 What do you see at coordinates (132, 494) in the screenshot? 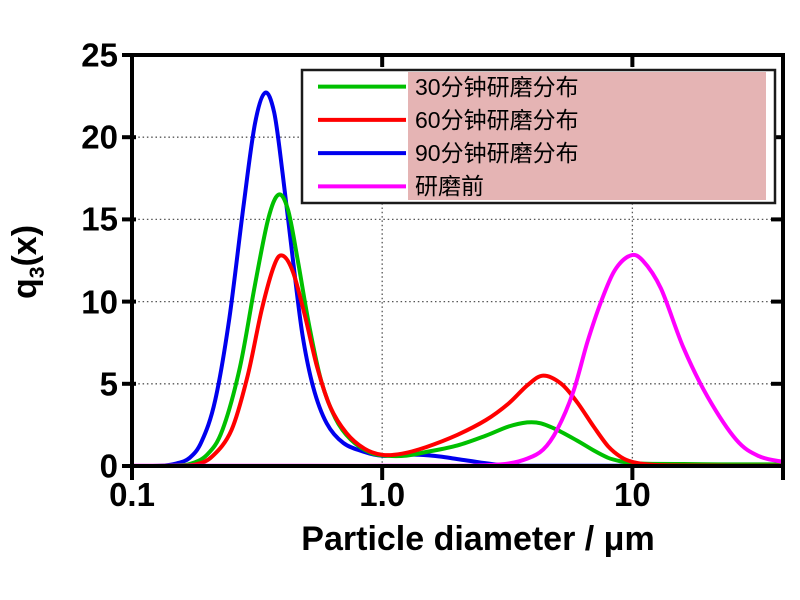
I see `x-tick-label: 0.1` at bounding box center [132, 494].